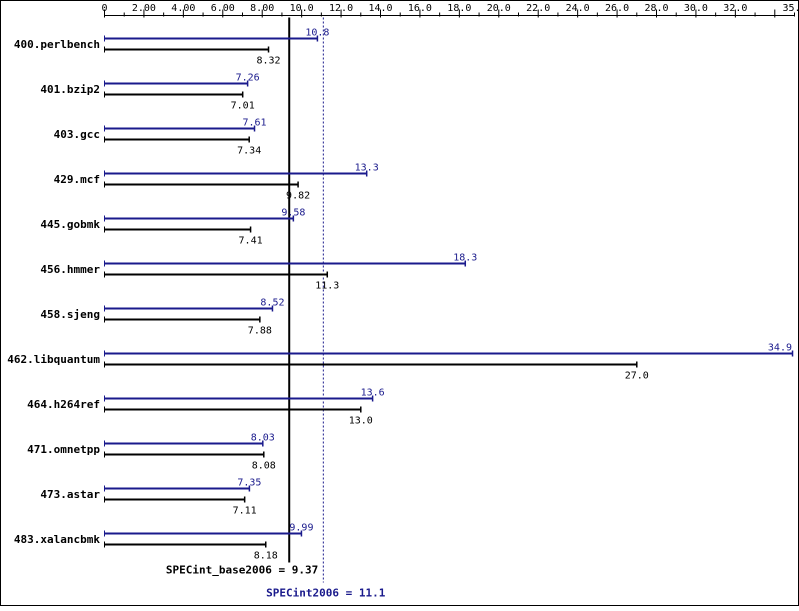 The width and height of the screenshot is (799, 611). What do you see at coordinates (264, 466) in the screenshot?
I see `base-value-label: 8.08` at bounding box center [264, 466].